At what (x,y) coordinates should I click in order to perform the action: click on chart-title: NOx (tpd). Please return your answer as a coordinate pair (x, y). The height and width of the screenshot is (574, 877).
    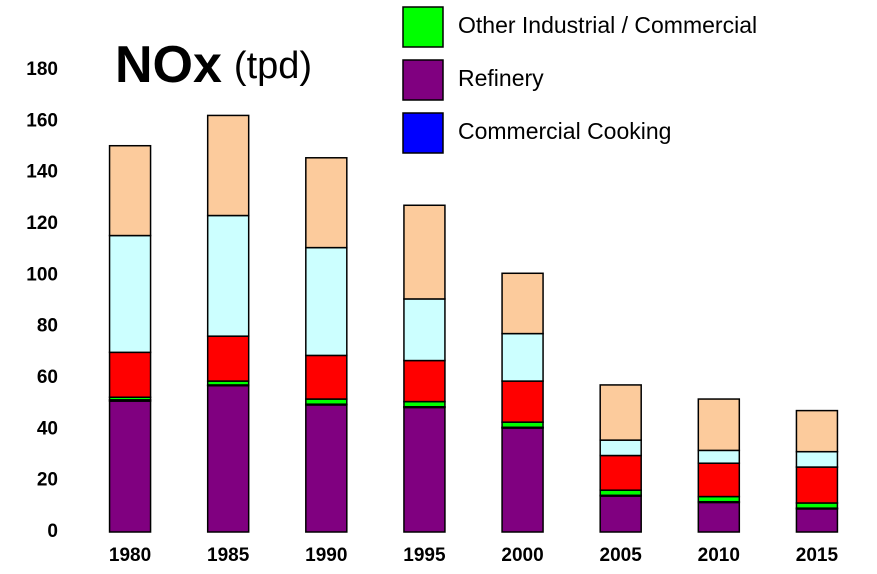
    Looking at the image, I should click on (213, 65).